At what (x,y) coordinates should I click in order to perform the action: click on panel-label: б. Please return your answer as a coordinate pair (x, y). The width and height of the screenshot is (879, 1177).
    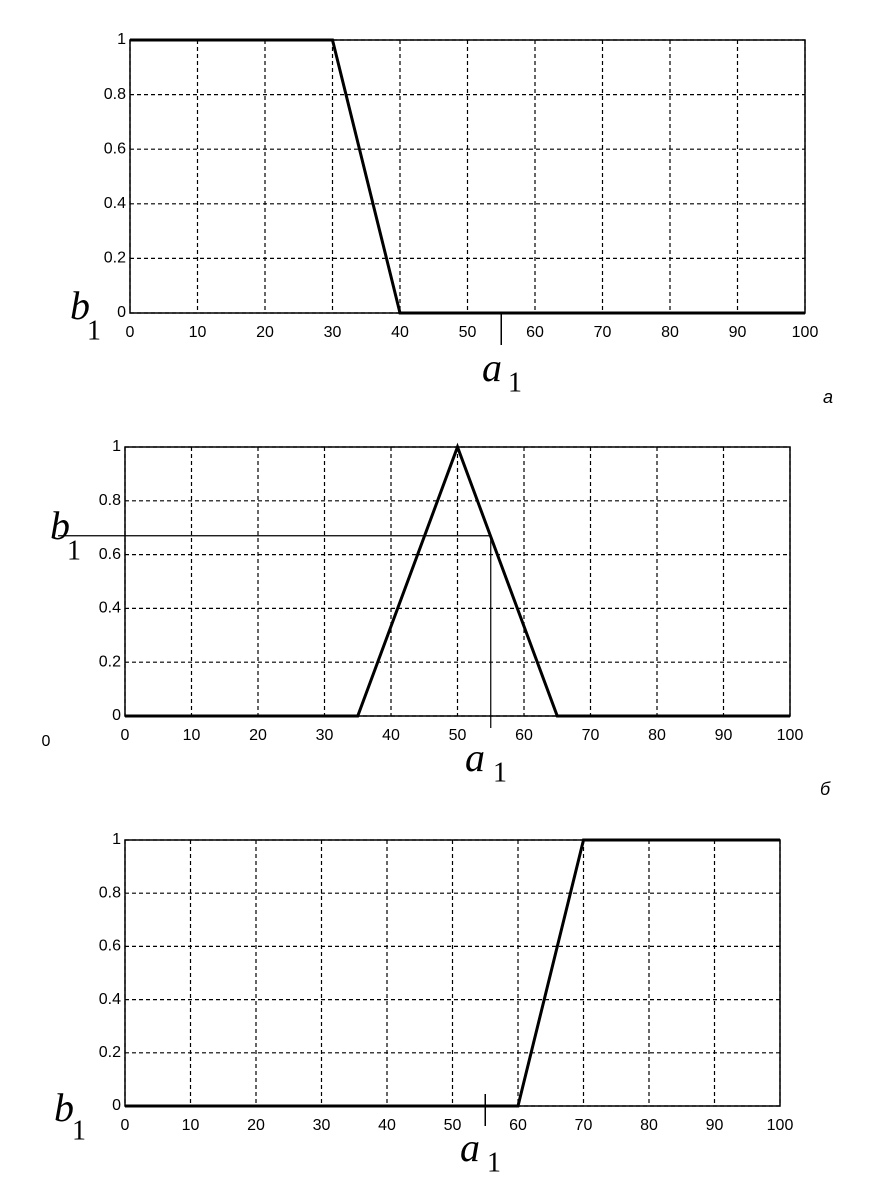
    Looking at the image, I should click on (825, 789).